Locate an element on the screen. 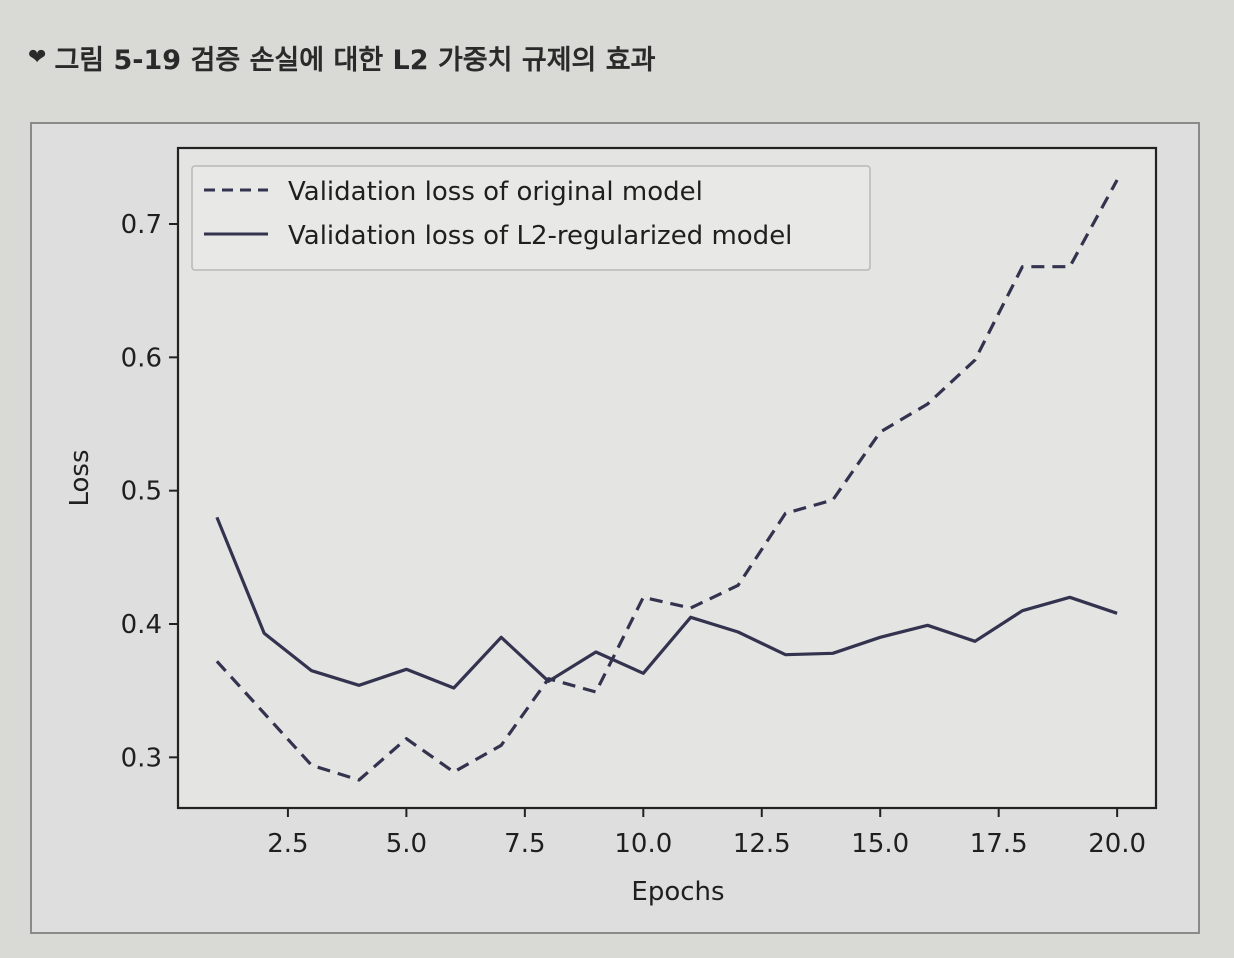 The width and height of the screenshot is (1234, 958). x-axis-label: Epochs is located at coordinates (677, 892).